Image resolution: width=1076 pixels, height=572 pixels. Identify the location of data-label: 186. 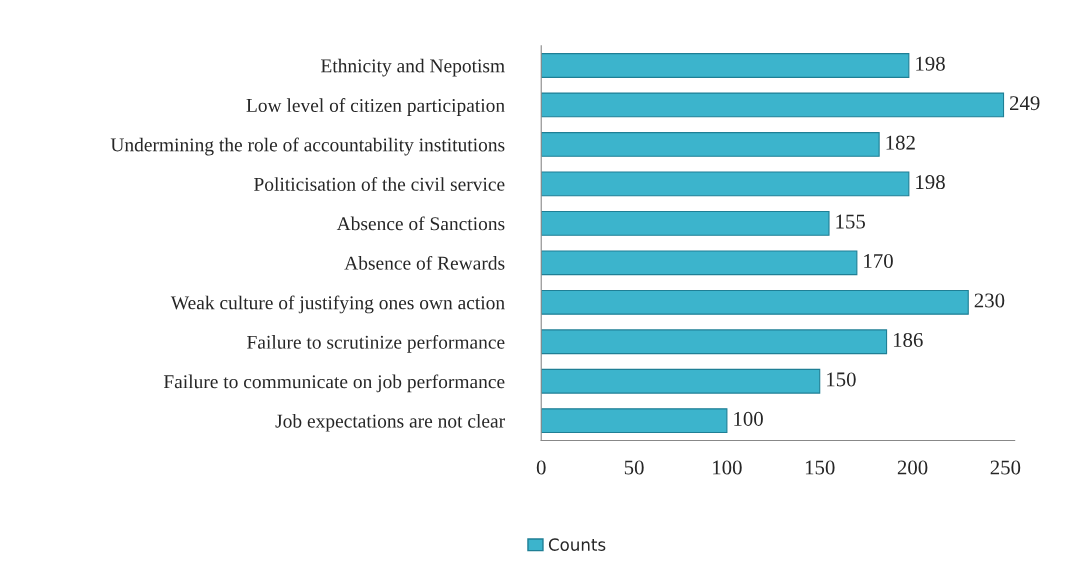
(908, 339).